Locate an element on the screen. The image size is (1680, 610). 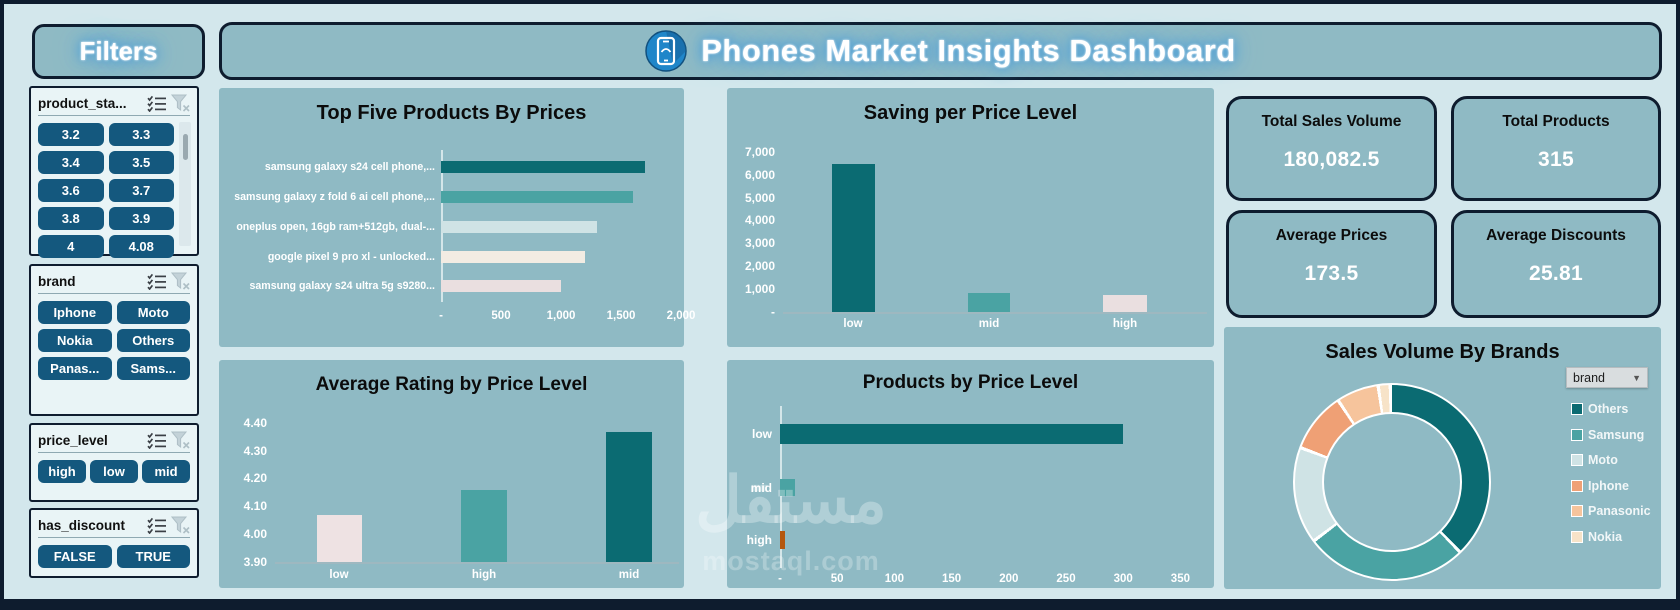
x-axis-tick: 2,000 is located at coordinates (681, 316).